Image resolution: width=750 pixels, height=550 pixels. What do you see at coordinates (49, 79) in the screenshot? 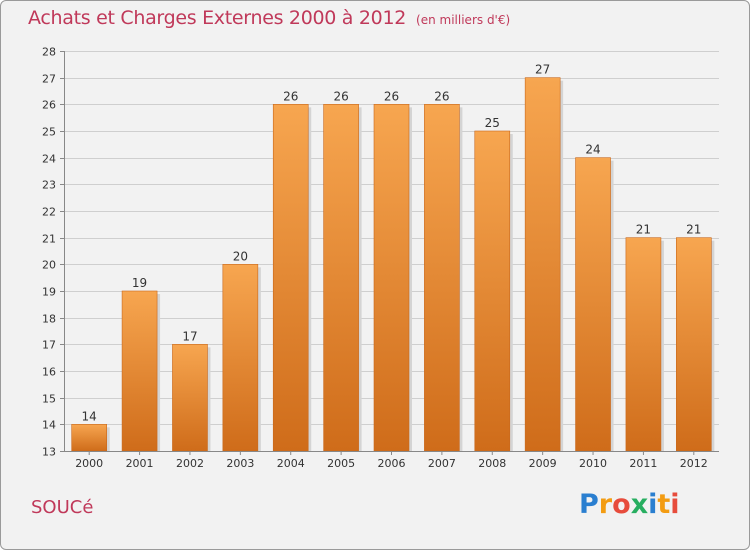
I see `y-tick-label: 27` at bounding box center [49, 79].